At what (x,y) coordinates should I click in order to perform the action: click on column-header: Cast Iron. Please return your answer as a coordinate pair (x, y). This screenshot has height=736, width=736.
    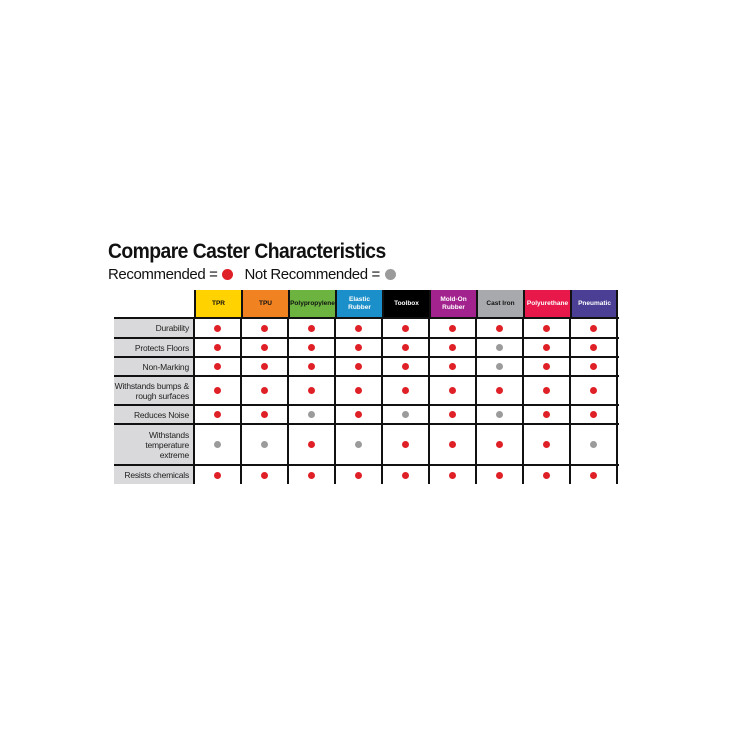
    Looking at the image, I should click on (499, 303).